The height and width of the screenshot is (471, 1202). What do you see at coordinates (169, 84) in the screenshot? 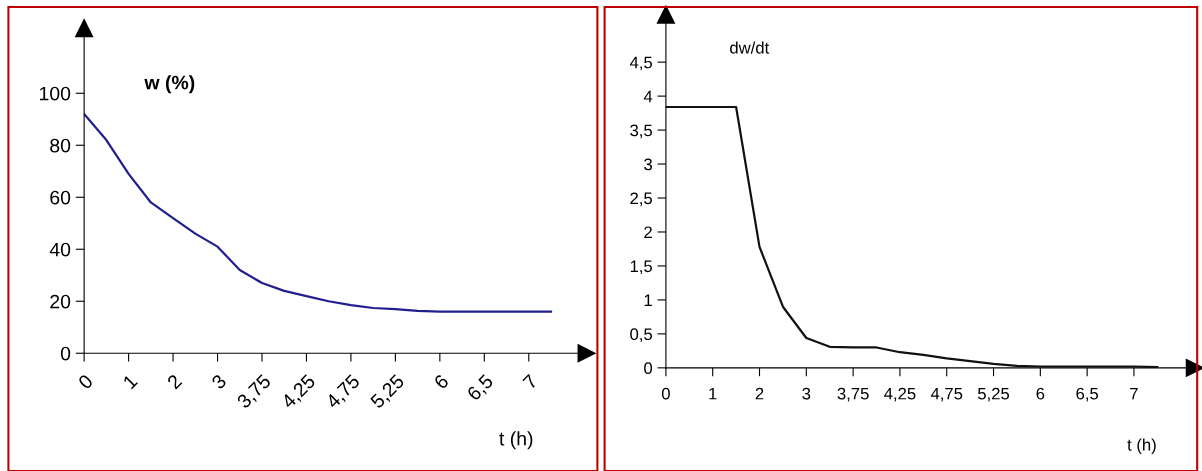
I see `y-axis-title: w (%)` at bounding box center [169, 84].